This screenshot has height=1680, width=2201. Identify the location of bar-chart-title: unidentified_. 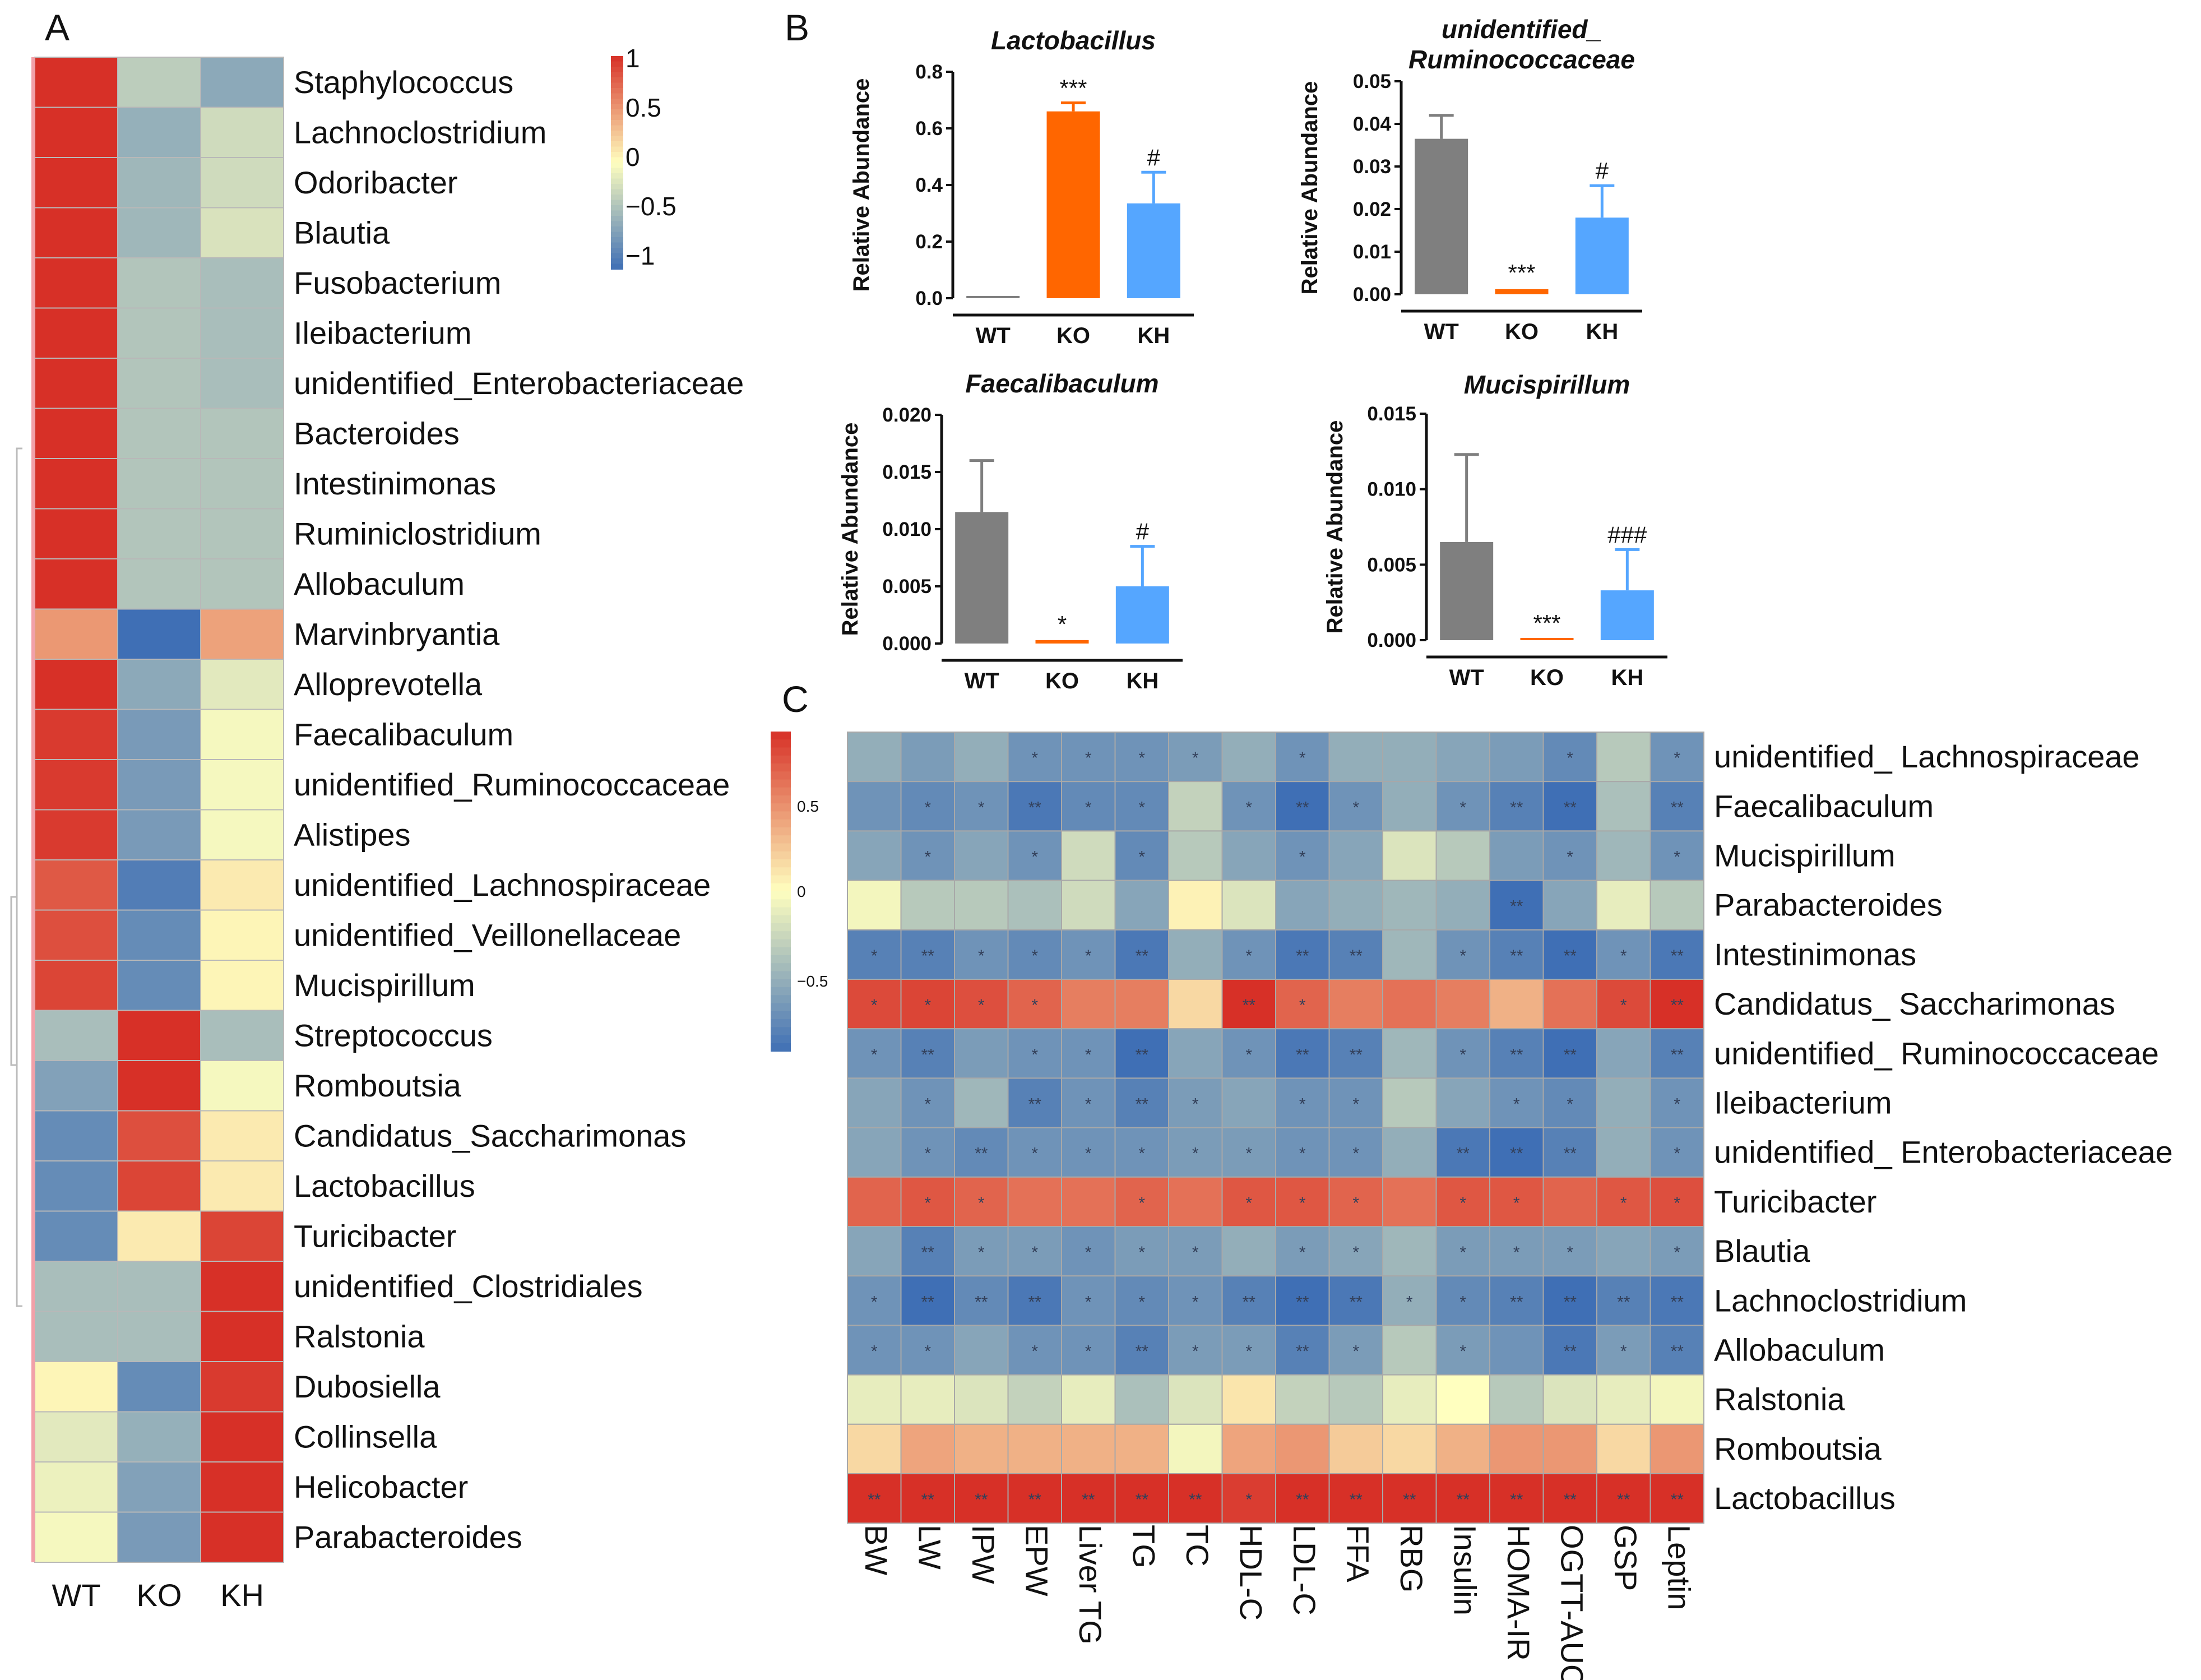
(1522, 30).